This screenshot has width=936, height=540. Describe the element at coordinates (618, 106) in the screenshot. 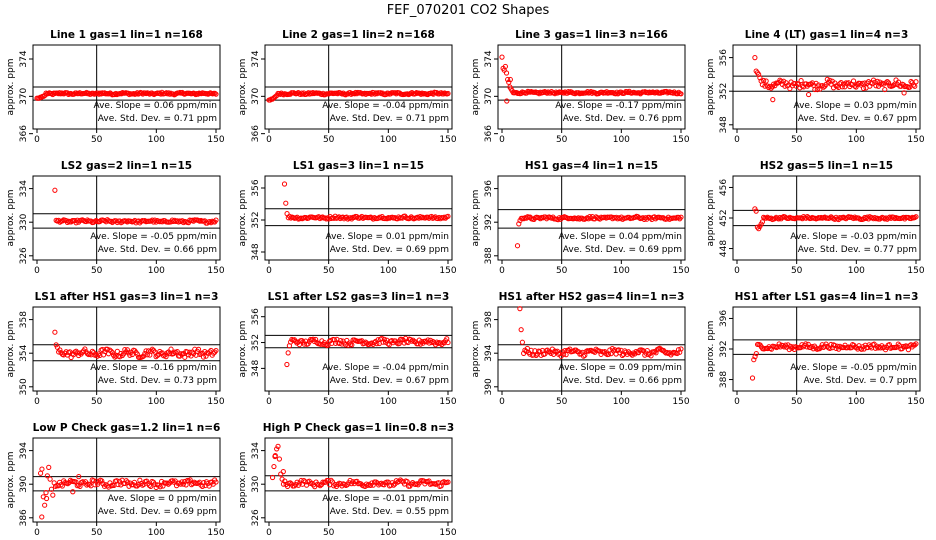

I see `slope-annotation: Ave. Slope = -0.17 ppm/min` at that location.